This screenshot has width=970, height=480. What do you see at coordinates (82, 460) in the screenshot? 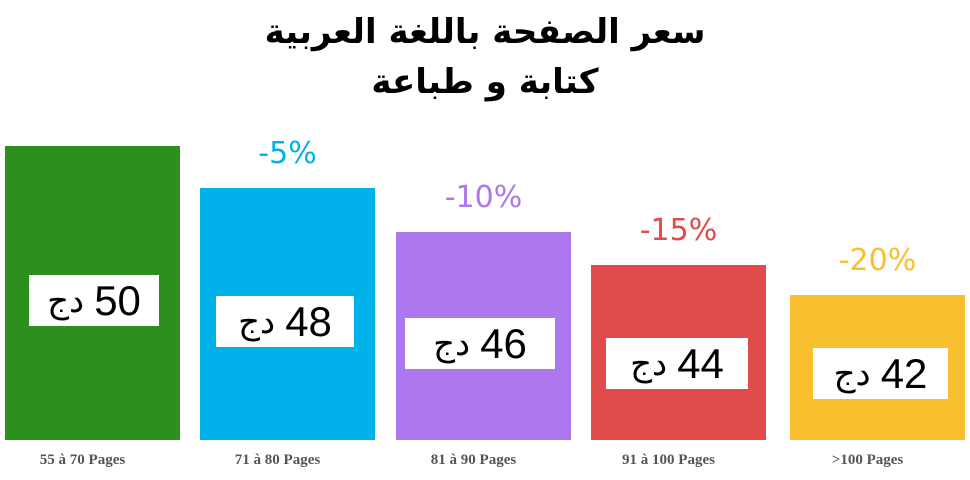
I see `x-tick-label: 55 à 70 Pages` at bounding box center [82, 460].